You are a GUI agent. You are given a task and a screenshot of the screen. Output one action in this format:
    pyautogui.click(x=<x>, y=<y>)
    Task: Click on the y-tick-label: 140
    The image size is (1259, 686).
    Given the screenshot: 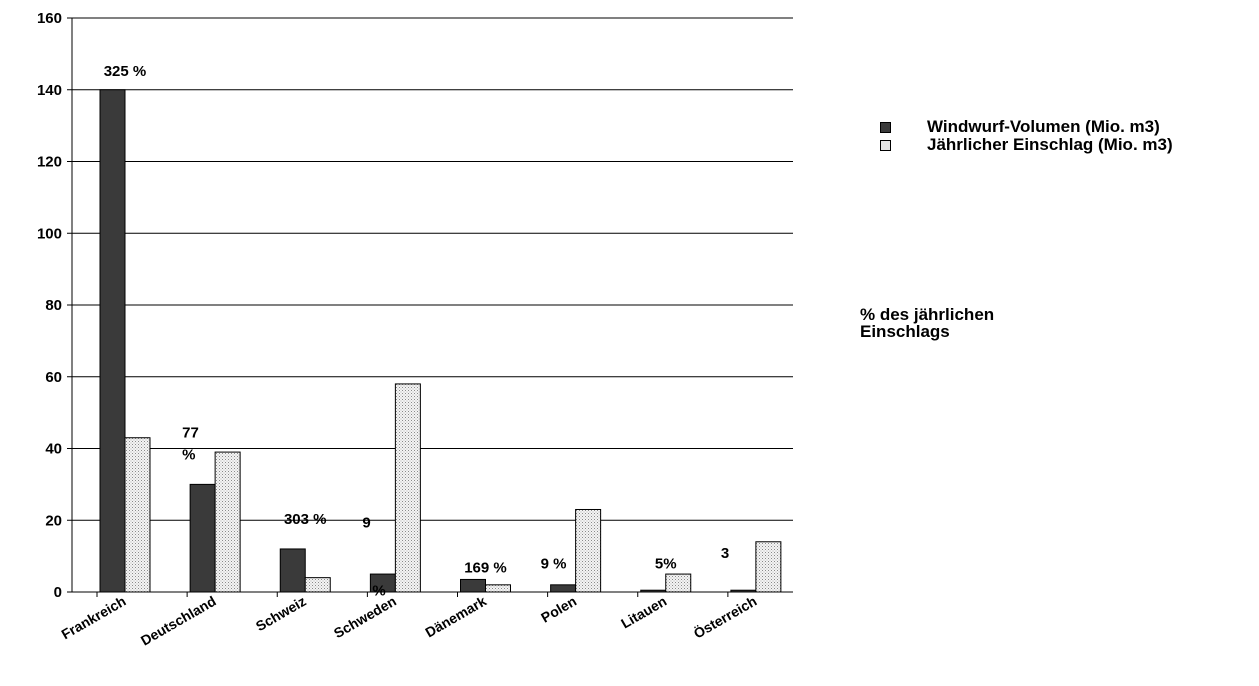 What is the action you would take?
    pyautogui.click(x=49, y=90)
    